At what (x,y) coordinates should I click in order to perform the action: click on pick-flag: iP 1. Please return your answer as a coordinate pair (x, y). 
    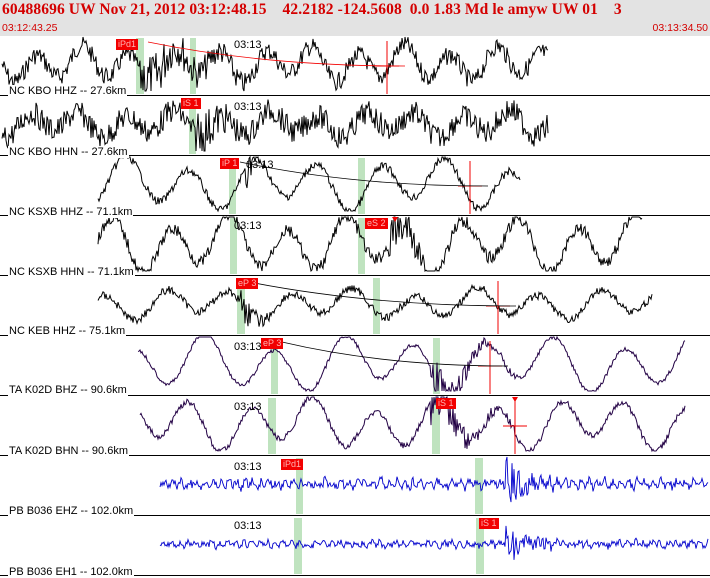
    Looking at the image, I should click on (230, 163).